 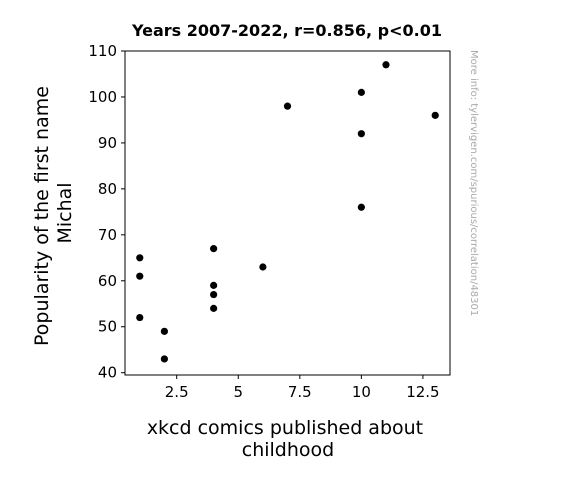 I want to click on y-tick-label: 60, so click(x=107, y=281).